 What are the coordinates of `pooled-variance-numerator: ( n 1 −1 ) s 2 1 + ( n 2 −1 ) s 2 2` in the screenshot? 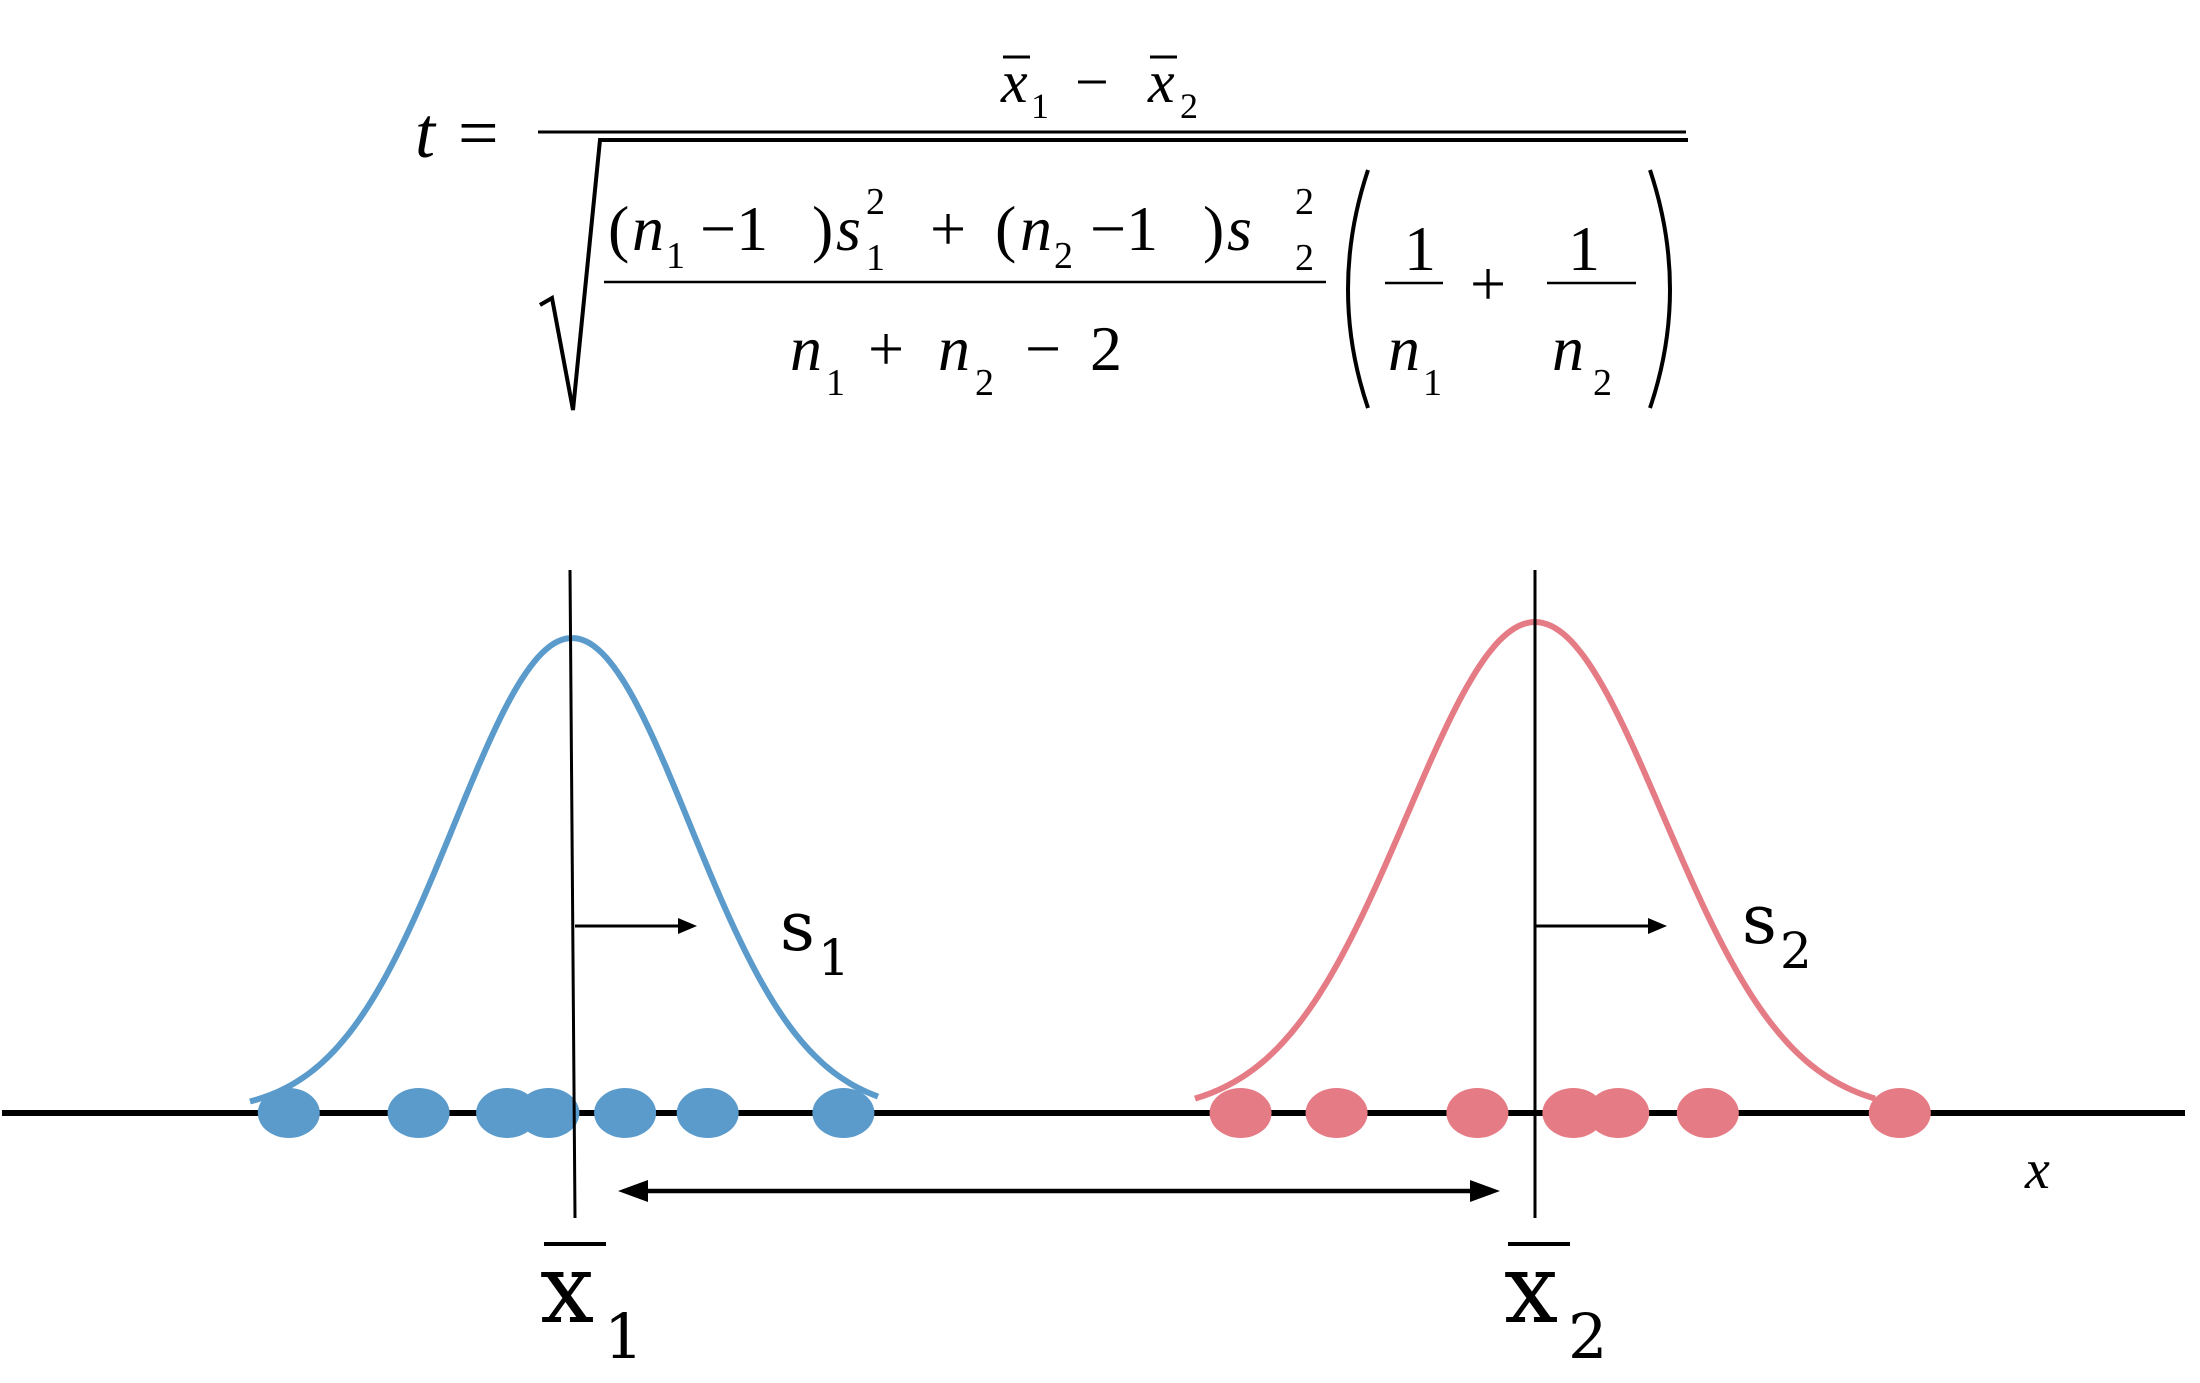 It's located at (961, 230).